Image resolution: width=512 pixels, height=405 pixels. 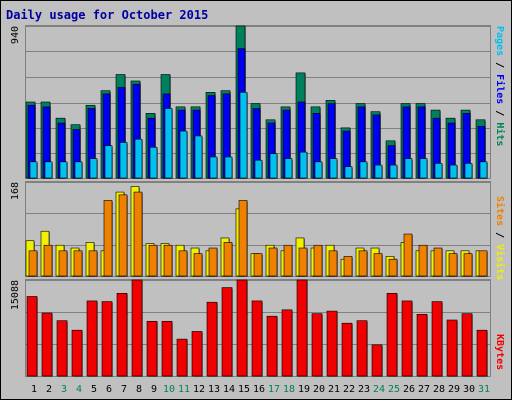 What do you see at coordinates (469, 389) in the screenshot?
I see `x-tick-label: 30` at bounding box center [469, 389].